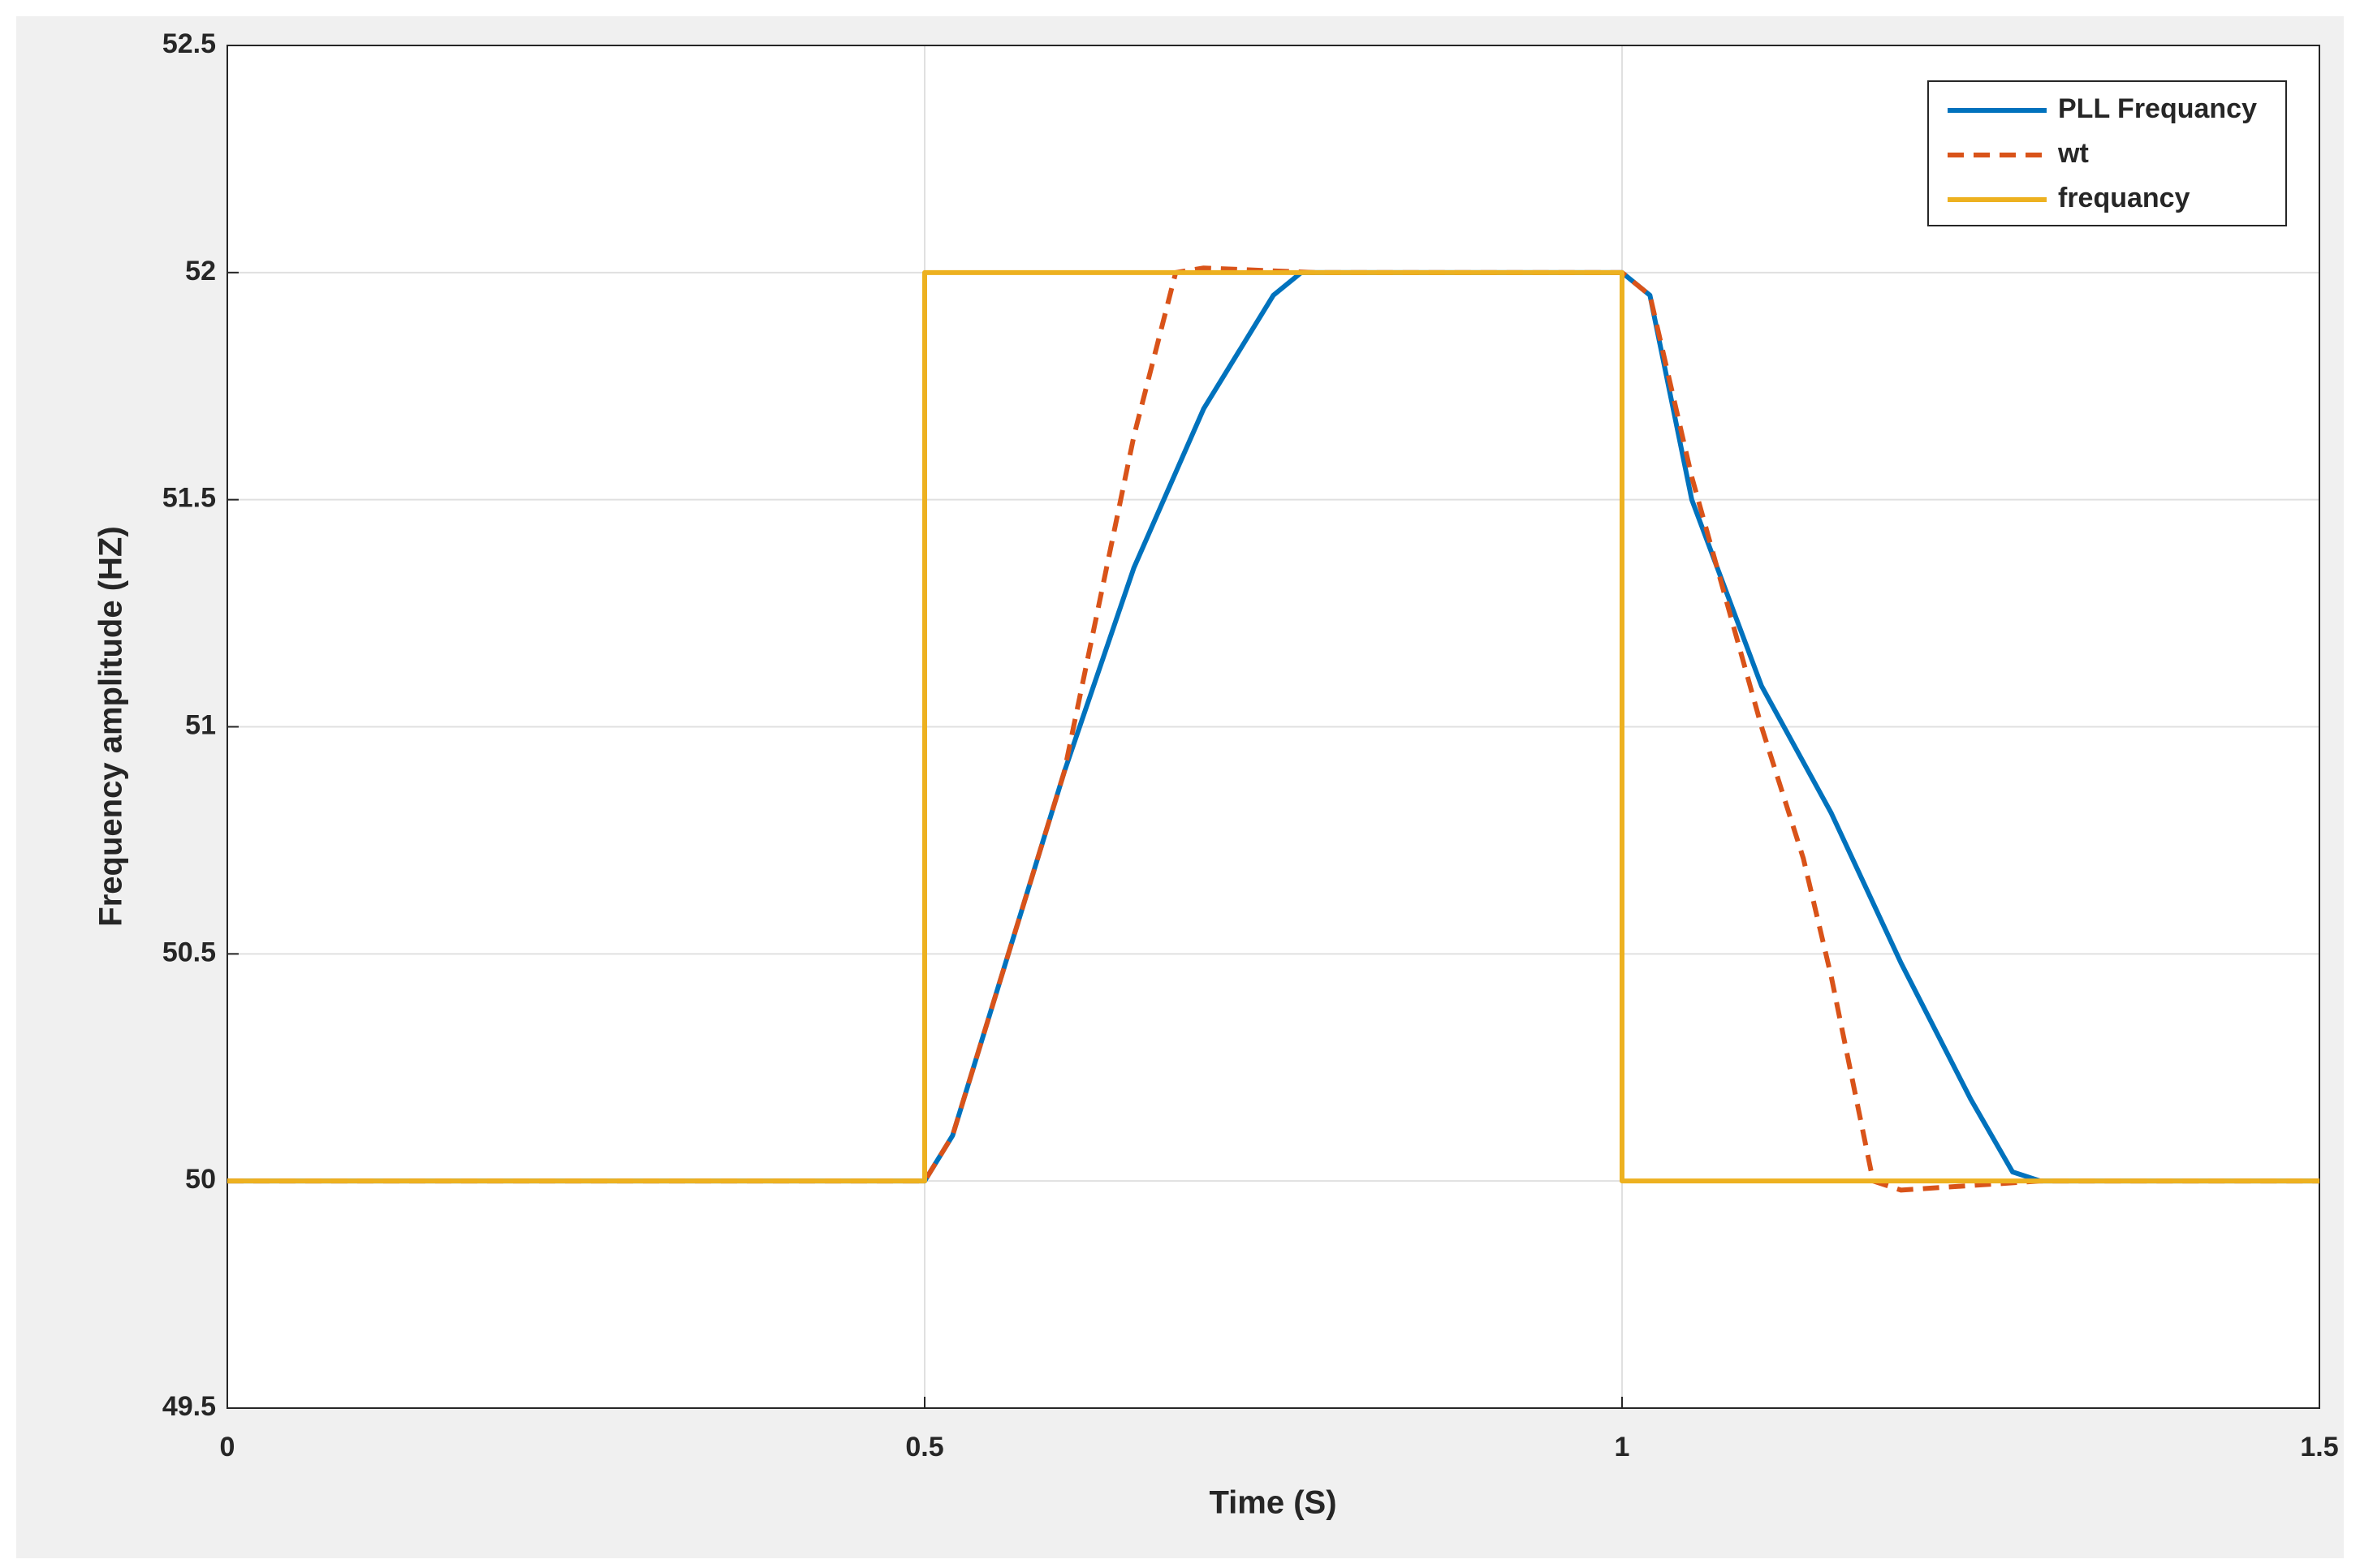  What do you see at coordinates (200, 1179) in the screenshot?
I see `y-tick-label: 50` at bounding box center [200, 1179].